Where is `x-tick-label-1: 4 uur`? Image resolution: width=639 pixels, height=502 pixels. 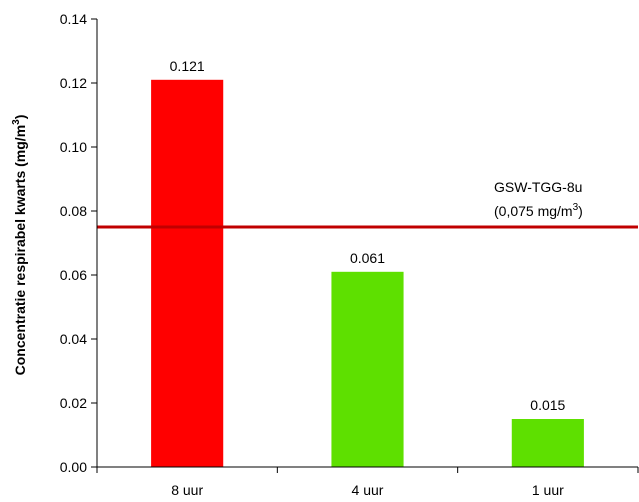 x-tick-label-1: 4 uur is located at coordinates (368, 490).